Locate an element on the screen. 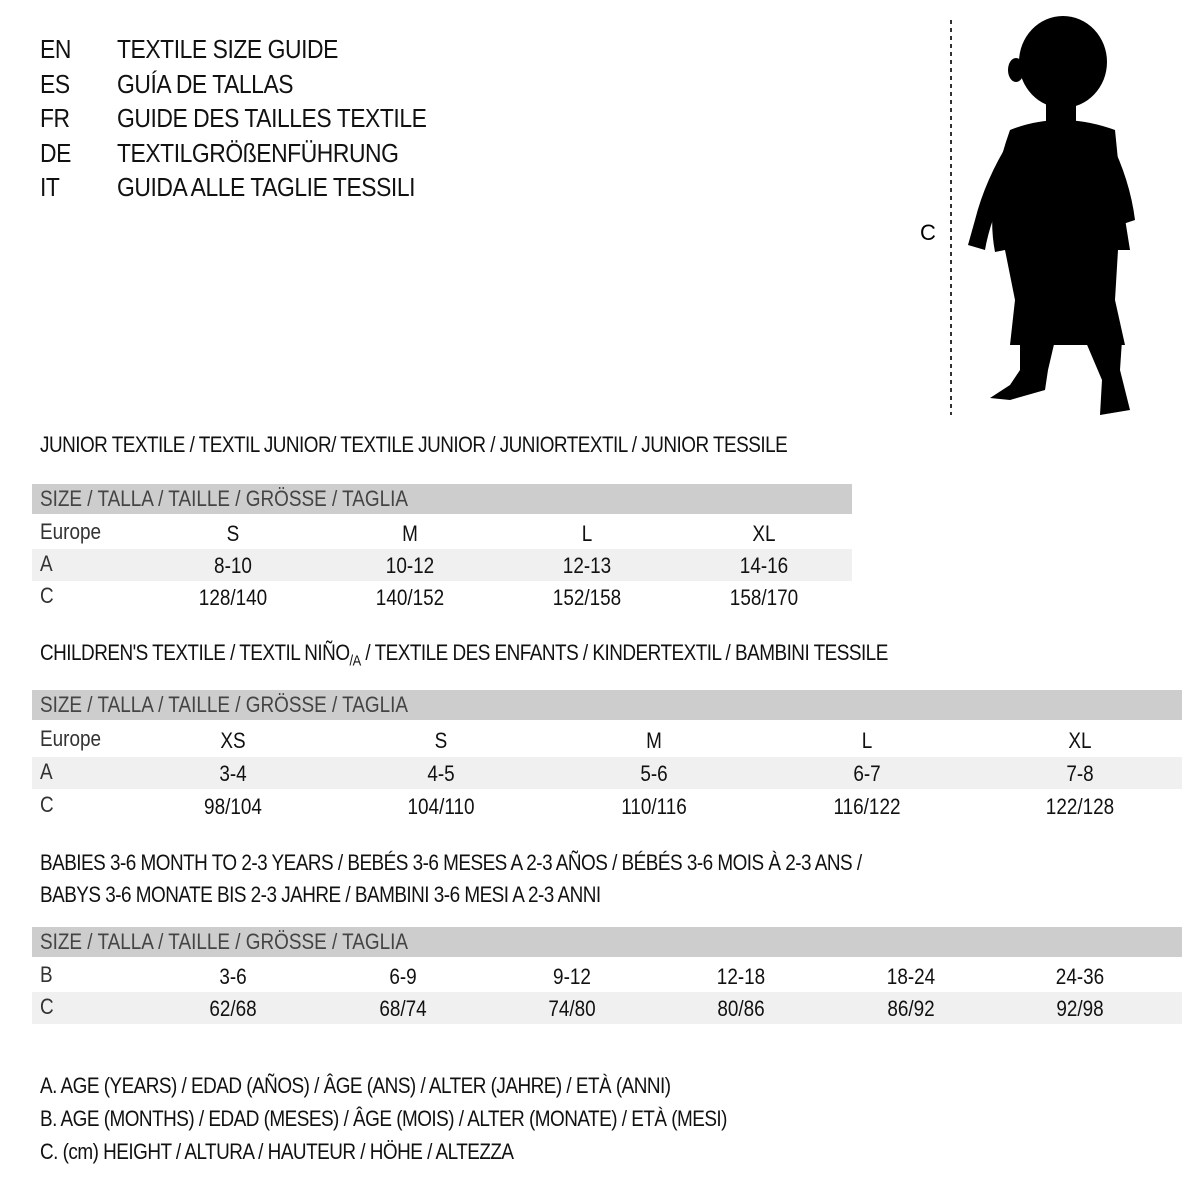 The height and width of the screenshot is (1200, 1200). table-cell: 92/98 is located at coordinates (1080, 1008).